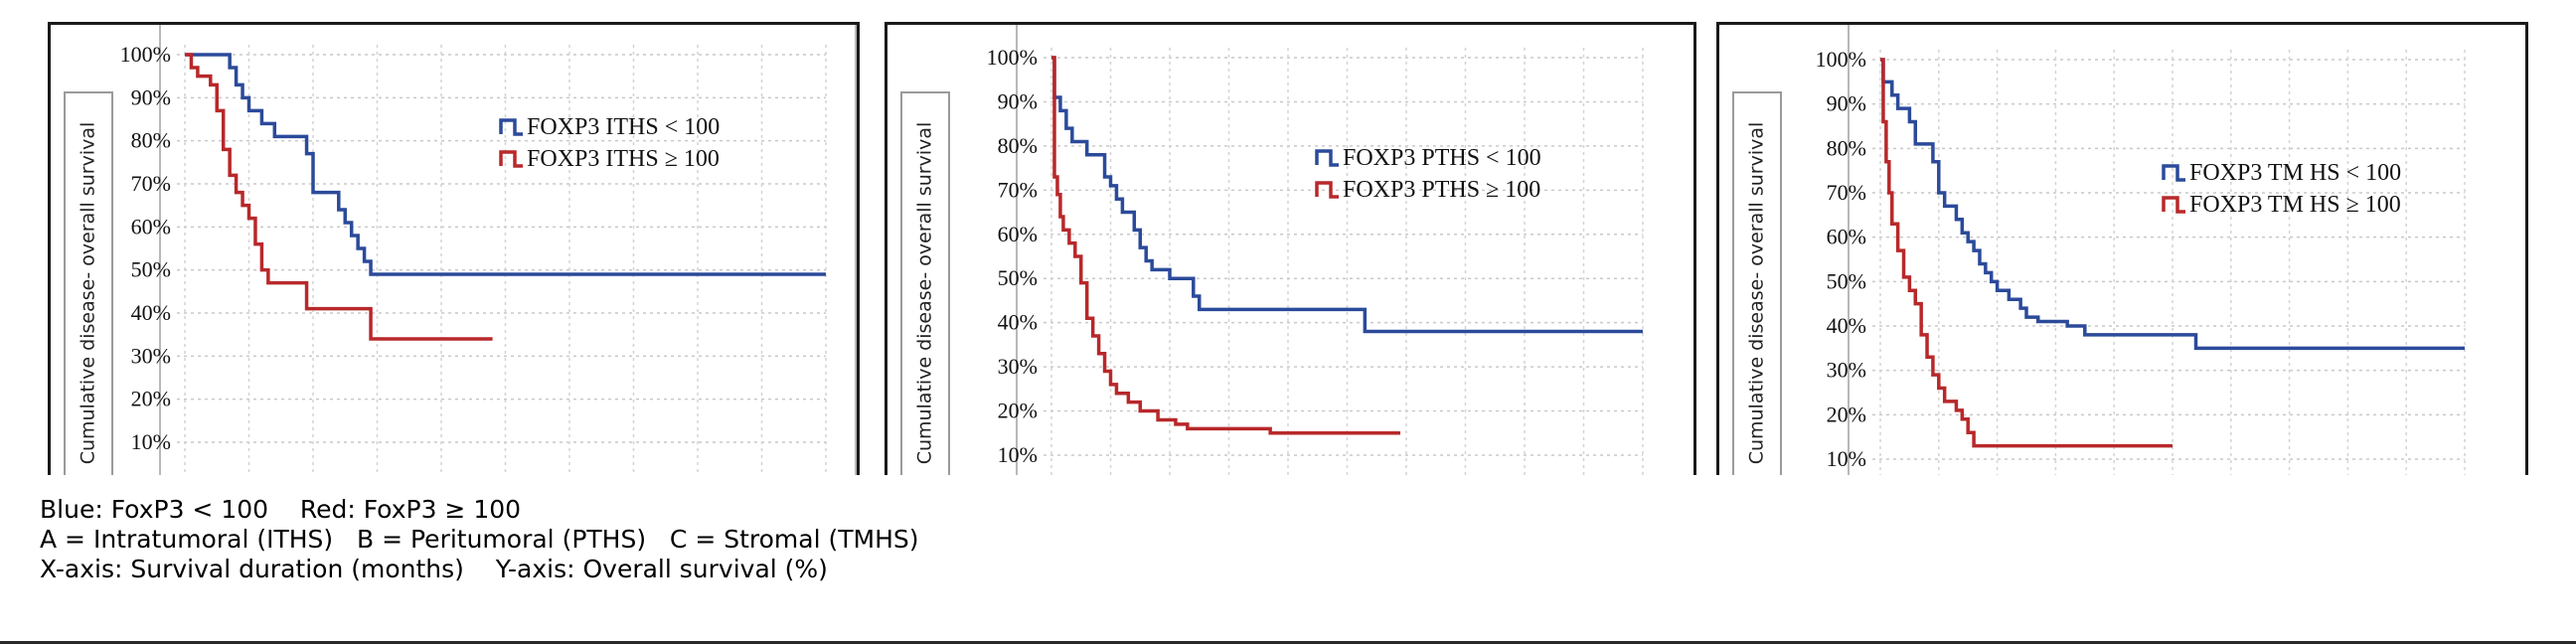  I want to click on legend-label: FOXP3 ITHS ≥ 100, so click(623, 159).